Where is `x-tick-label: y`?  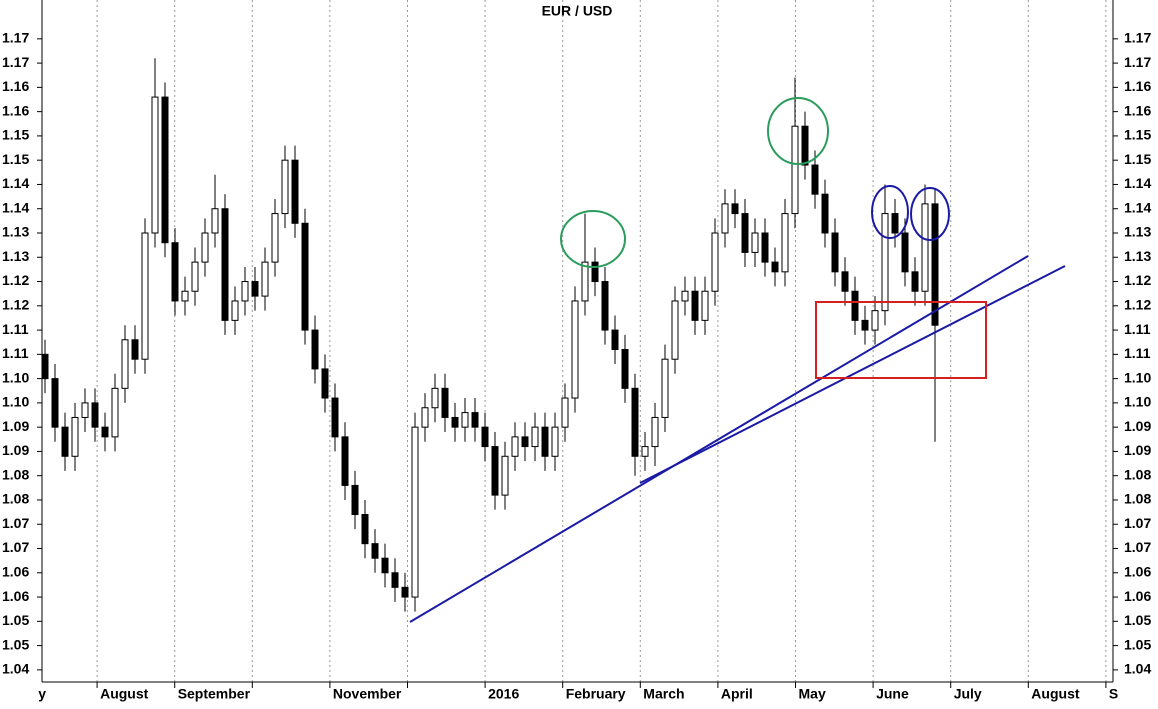 x-tick-label: y is located at coordinates (42, 694).